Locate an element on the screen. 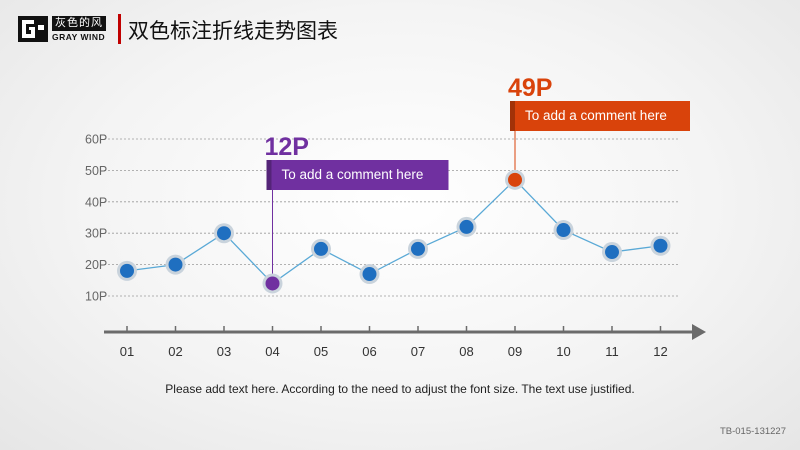 This screenshot has height=450, width=800. brand-logo: 灰色的风 GRAY WIND is located at coordinates (62, 29).